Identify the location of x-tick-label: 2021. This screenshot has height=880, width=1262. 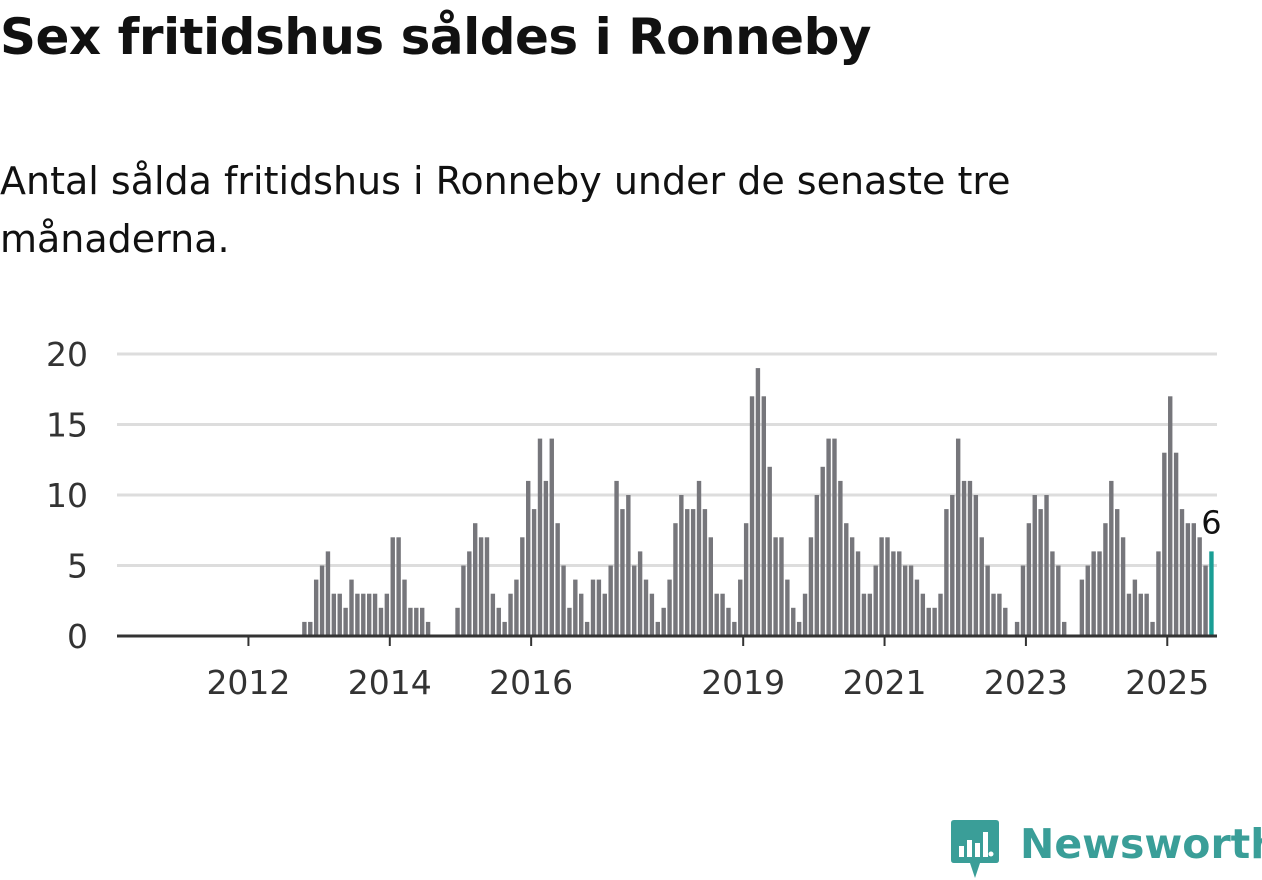
(885, 682).